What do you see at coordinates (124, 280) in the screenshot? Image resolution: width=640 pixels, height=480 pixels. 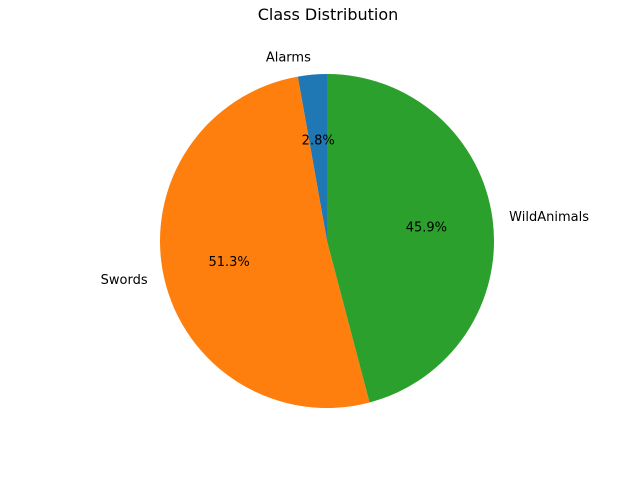 I see `slice-label-swords: Swords` at bounding box center [124, 280].